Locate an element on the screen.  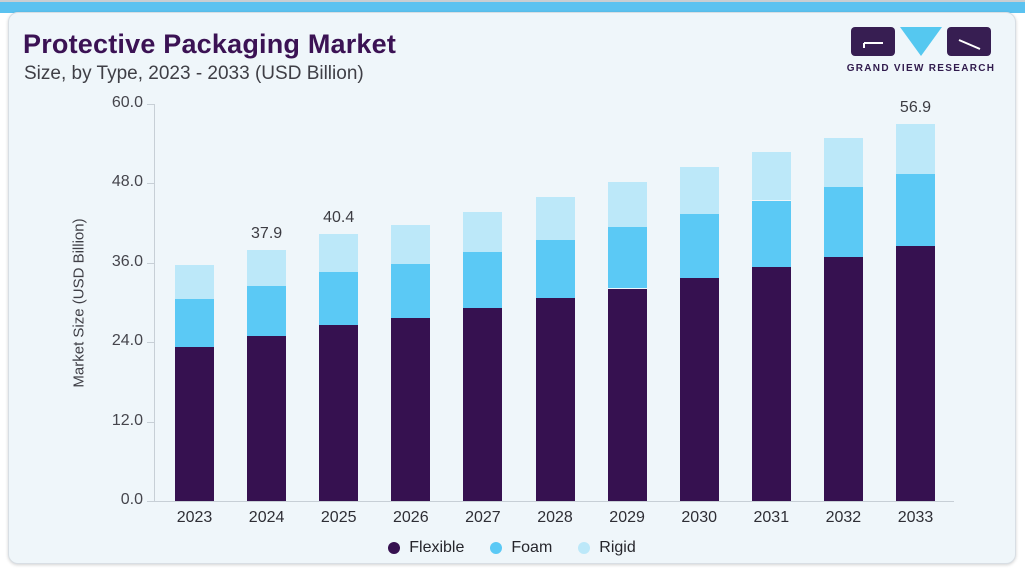
brand-name: GRAND VIEW RESEARCH is located at coordinates (921, 68).